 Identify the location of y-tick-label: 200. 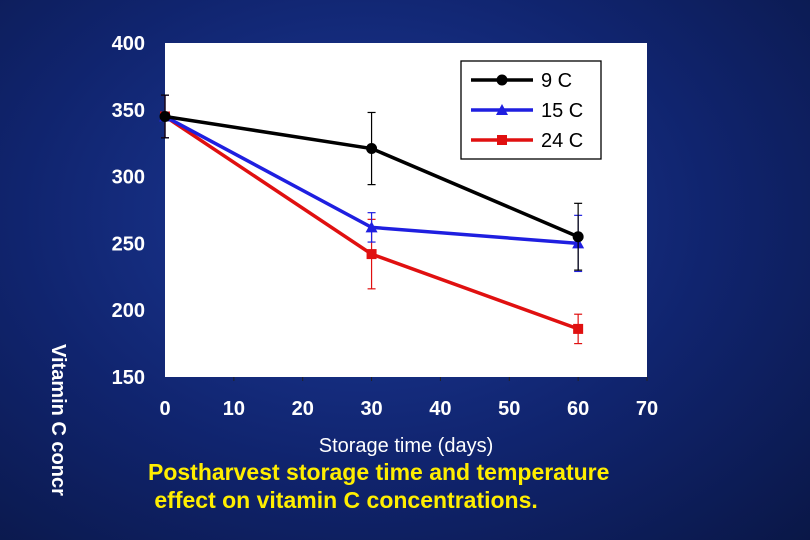
(128, 311).